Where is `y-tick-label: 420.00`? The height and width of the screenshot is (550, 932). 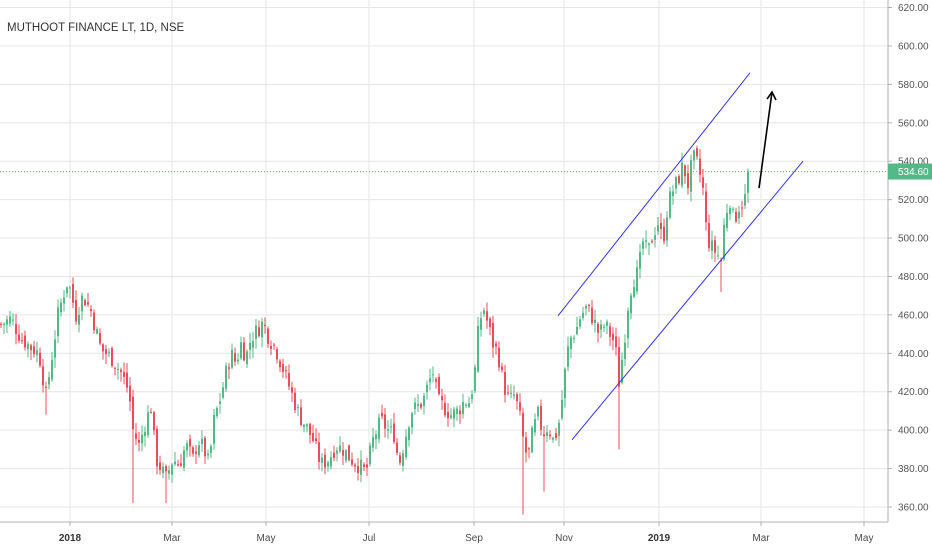 y-tick-label: 420.00 is located at coordinates (913, 392).